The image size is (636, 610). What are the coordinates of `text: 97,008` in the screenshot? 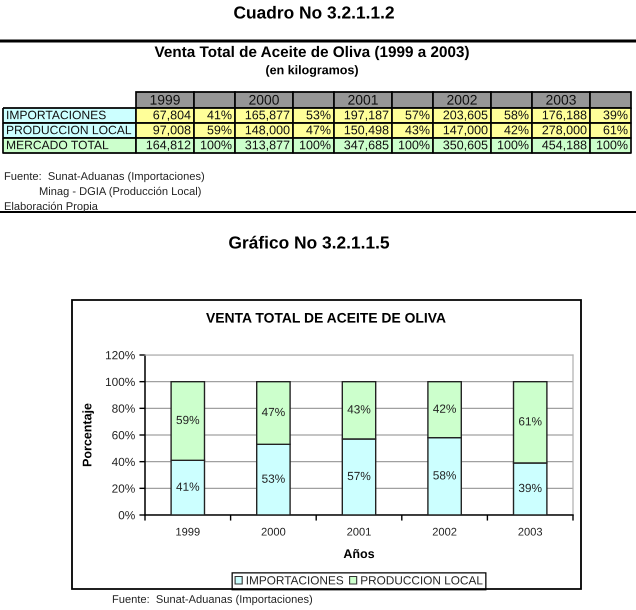 It's located at (171, 131).